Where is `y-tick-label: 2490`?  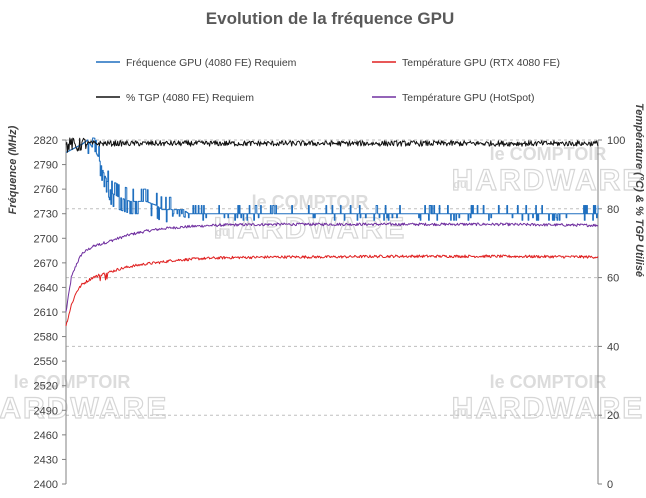
y-tick-label: 2490 is located at coordinates (46, 411).